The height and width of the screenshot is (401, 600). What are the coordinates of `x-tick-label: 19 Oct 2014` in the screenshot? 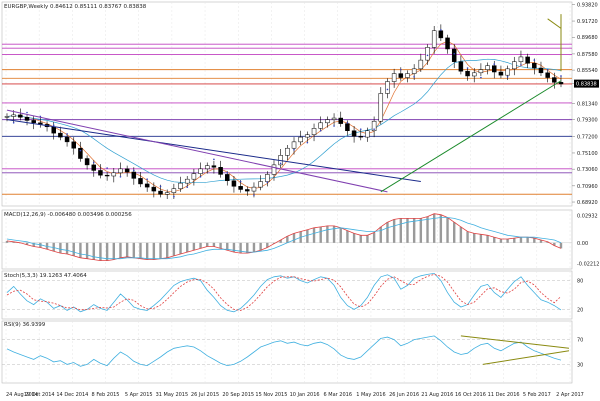 It's located at (39, 395).